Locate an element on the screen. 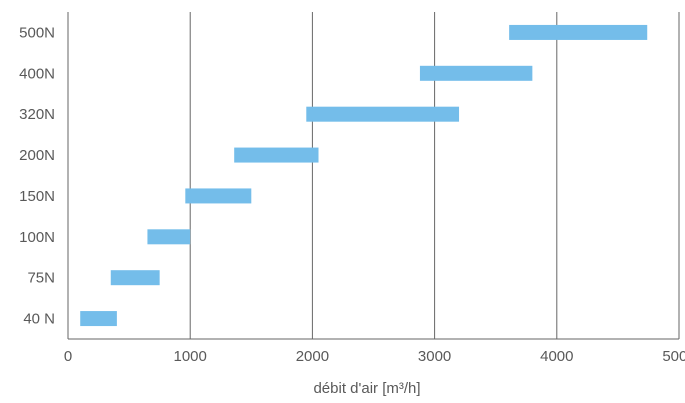 The height and width of the screenshot is (403, 685). y-tick-label: 200N is located at coordinates (37, 155).